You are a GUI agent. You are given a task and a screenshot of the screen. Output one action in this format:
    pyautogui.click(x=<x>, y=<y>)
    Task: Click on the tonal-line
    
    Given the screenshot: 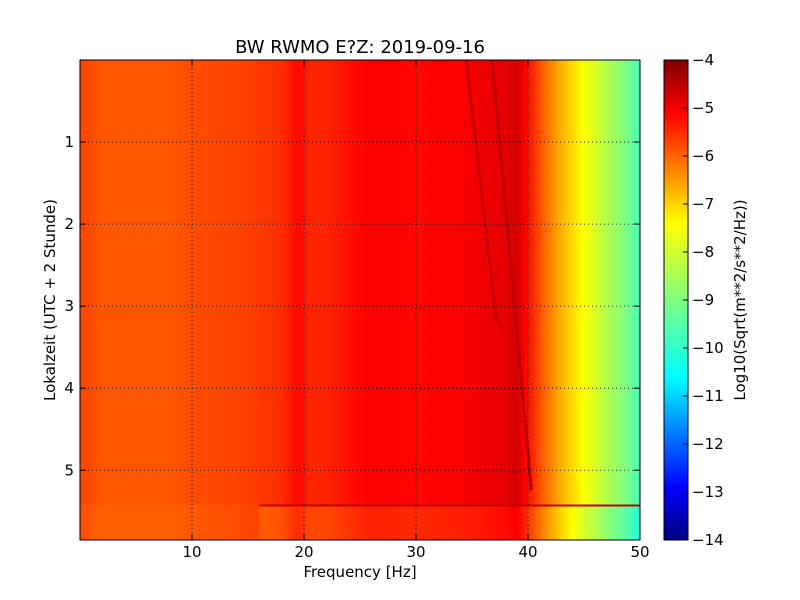 What is the action you would take?
    pyautogui.click(x=481, y=191)
    